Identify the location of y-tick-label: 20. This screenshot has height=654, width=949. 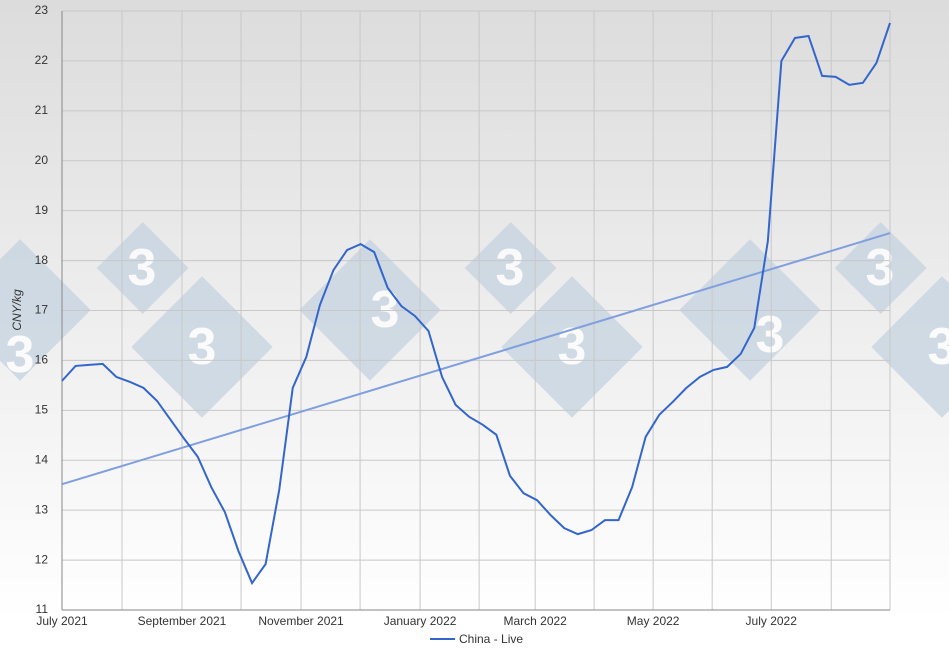
(42, 160).